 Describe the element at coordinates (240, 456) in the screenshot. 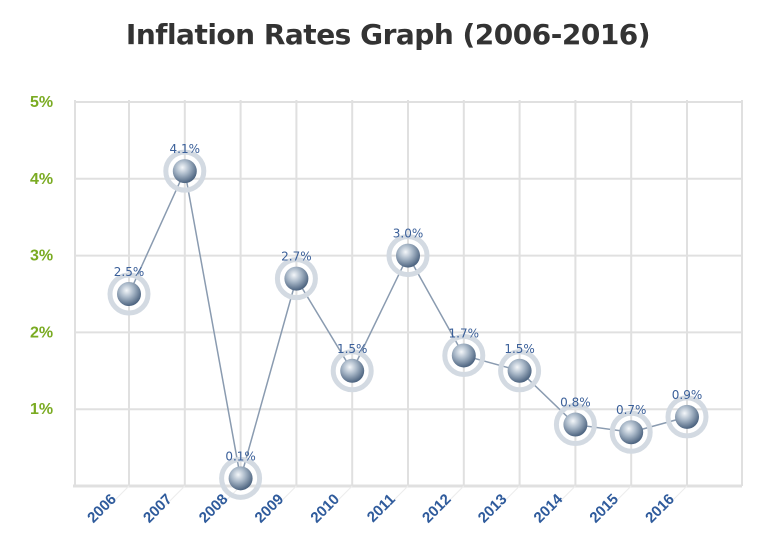

I see `data-label: 0.1%` at that location.